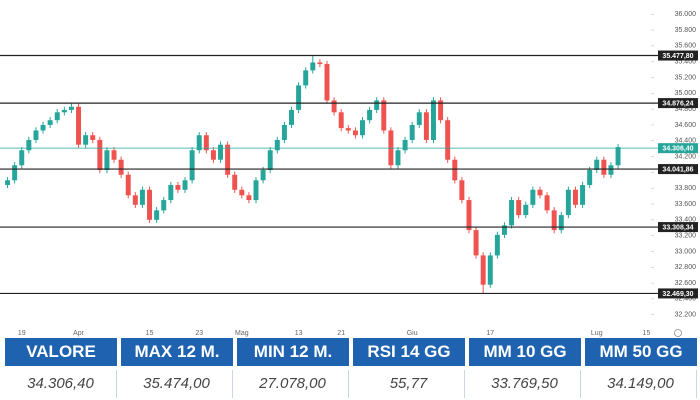 The height and width of the screenshot is (400, 700). What do you see at coordinates (61, 384) in the screenshot?
I see `table-value: 34.306,40` at bounding box center [61, 384].